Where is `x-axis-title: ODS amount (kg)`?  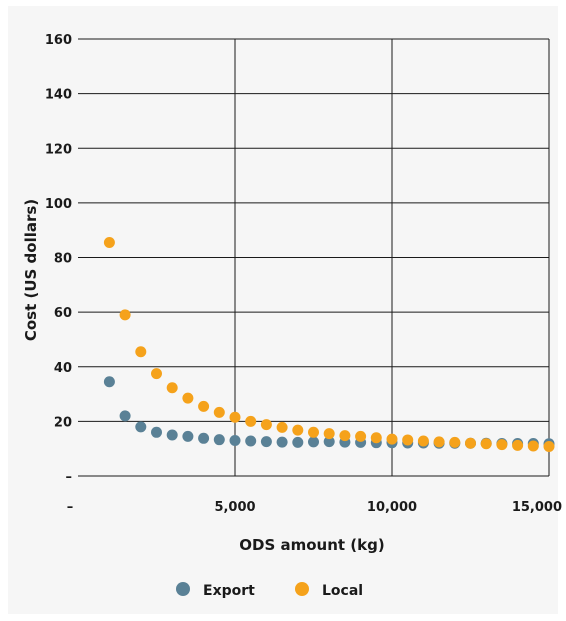 x-axis-title: ODS amount (kg) is located at coordinates (311, 545).